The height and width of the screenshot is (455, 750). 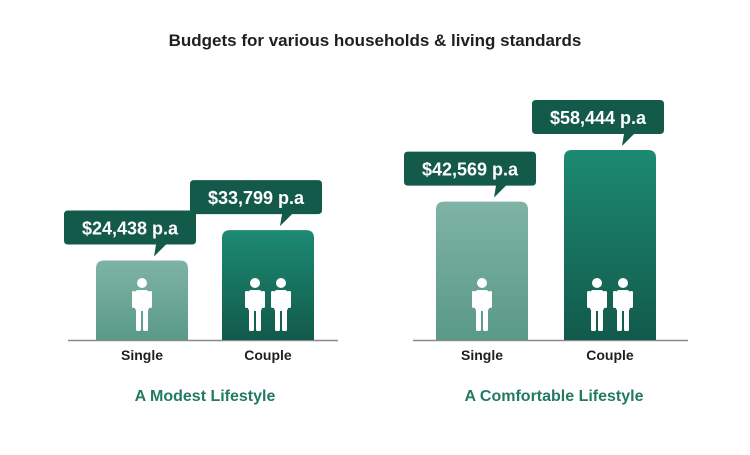 What do you see at coordinates (598, 118) in the screenshot?
I see `data-label: $58,444 p.a` at bounding box center [598, 118].